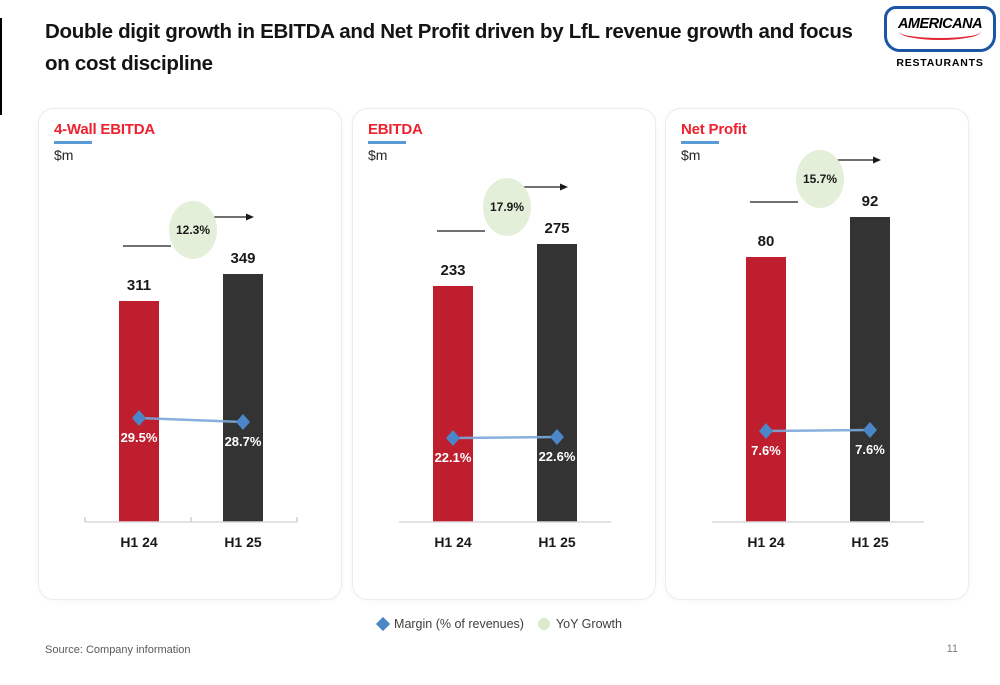  Describe the element at coordinates (952, 649) in the screenshot. I see `page-number: 11` at that location.